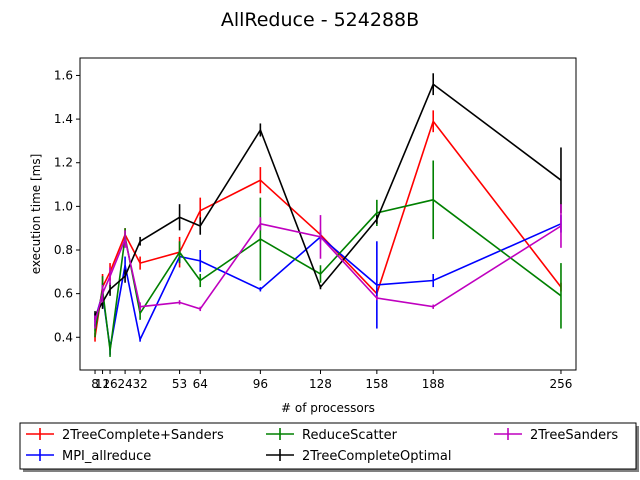 The height and width of the screenshot is (480, 640). I want to click on x-tick-label: 53, so click(179, 384).